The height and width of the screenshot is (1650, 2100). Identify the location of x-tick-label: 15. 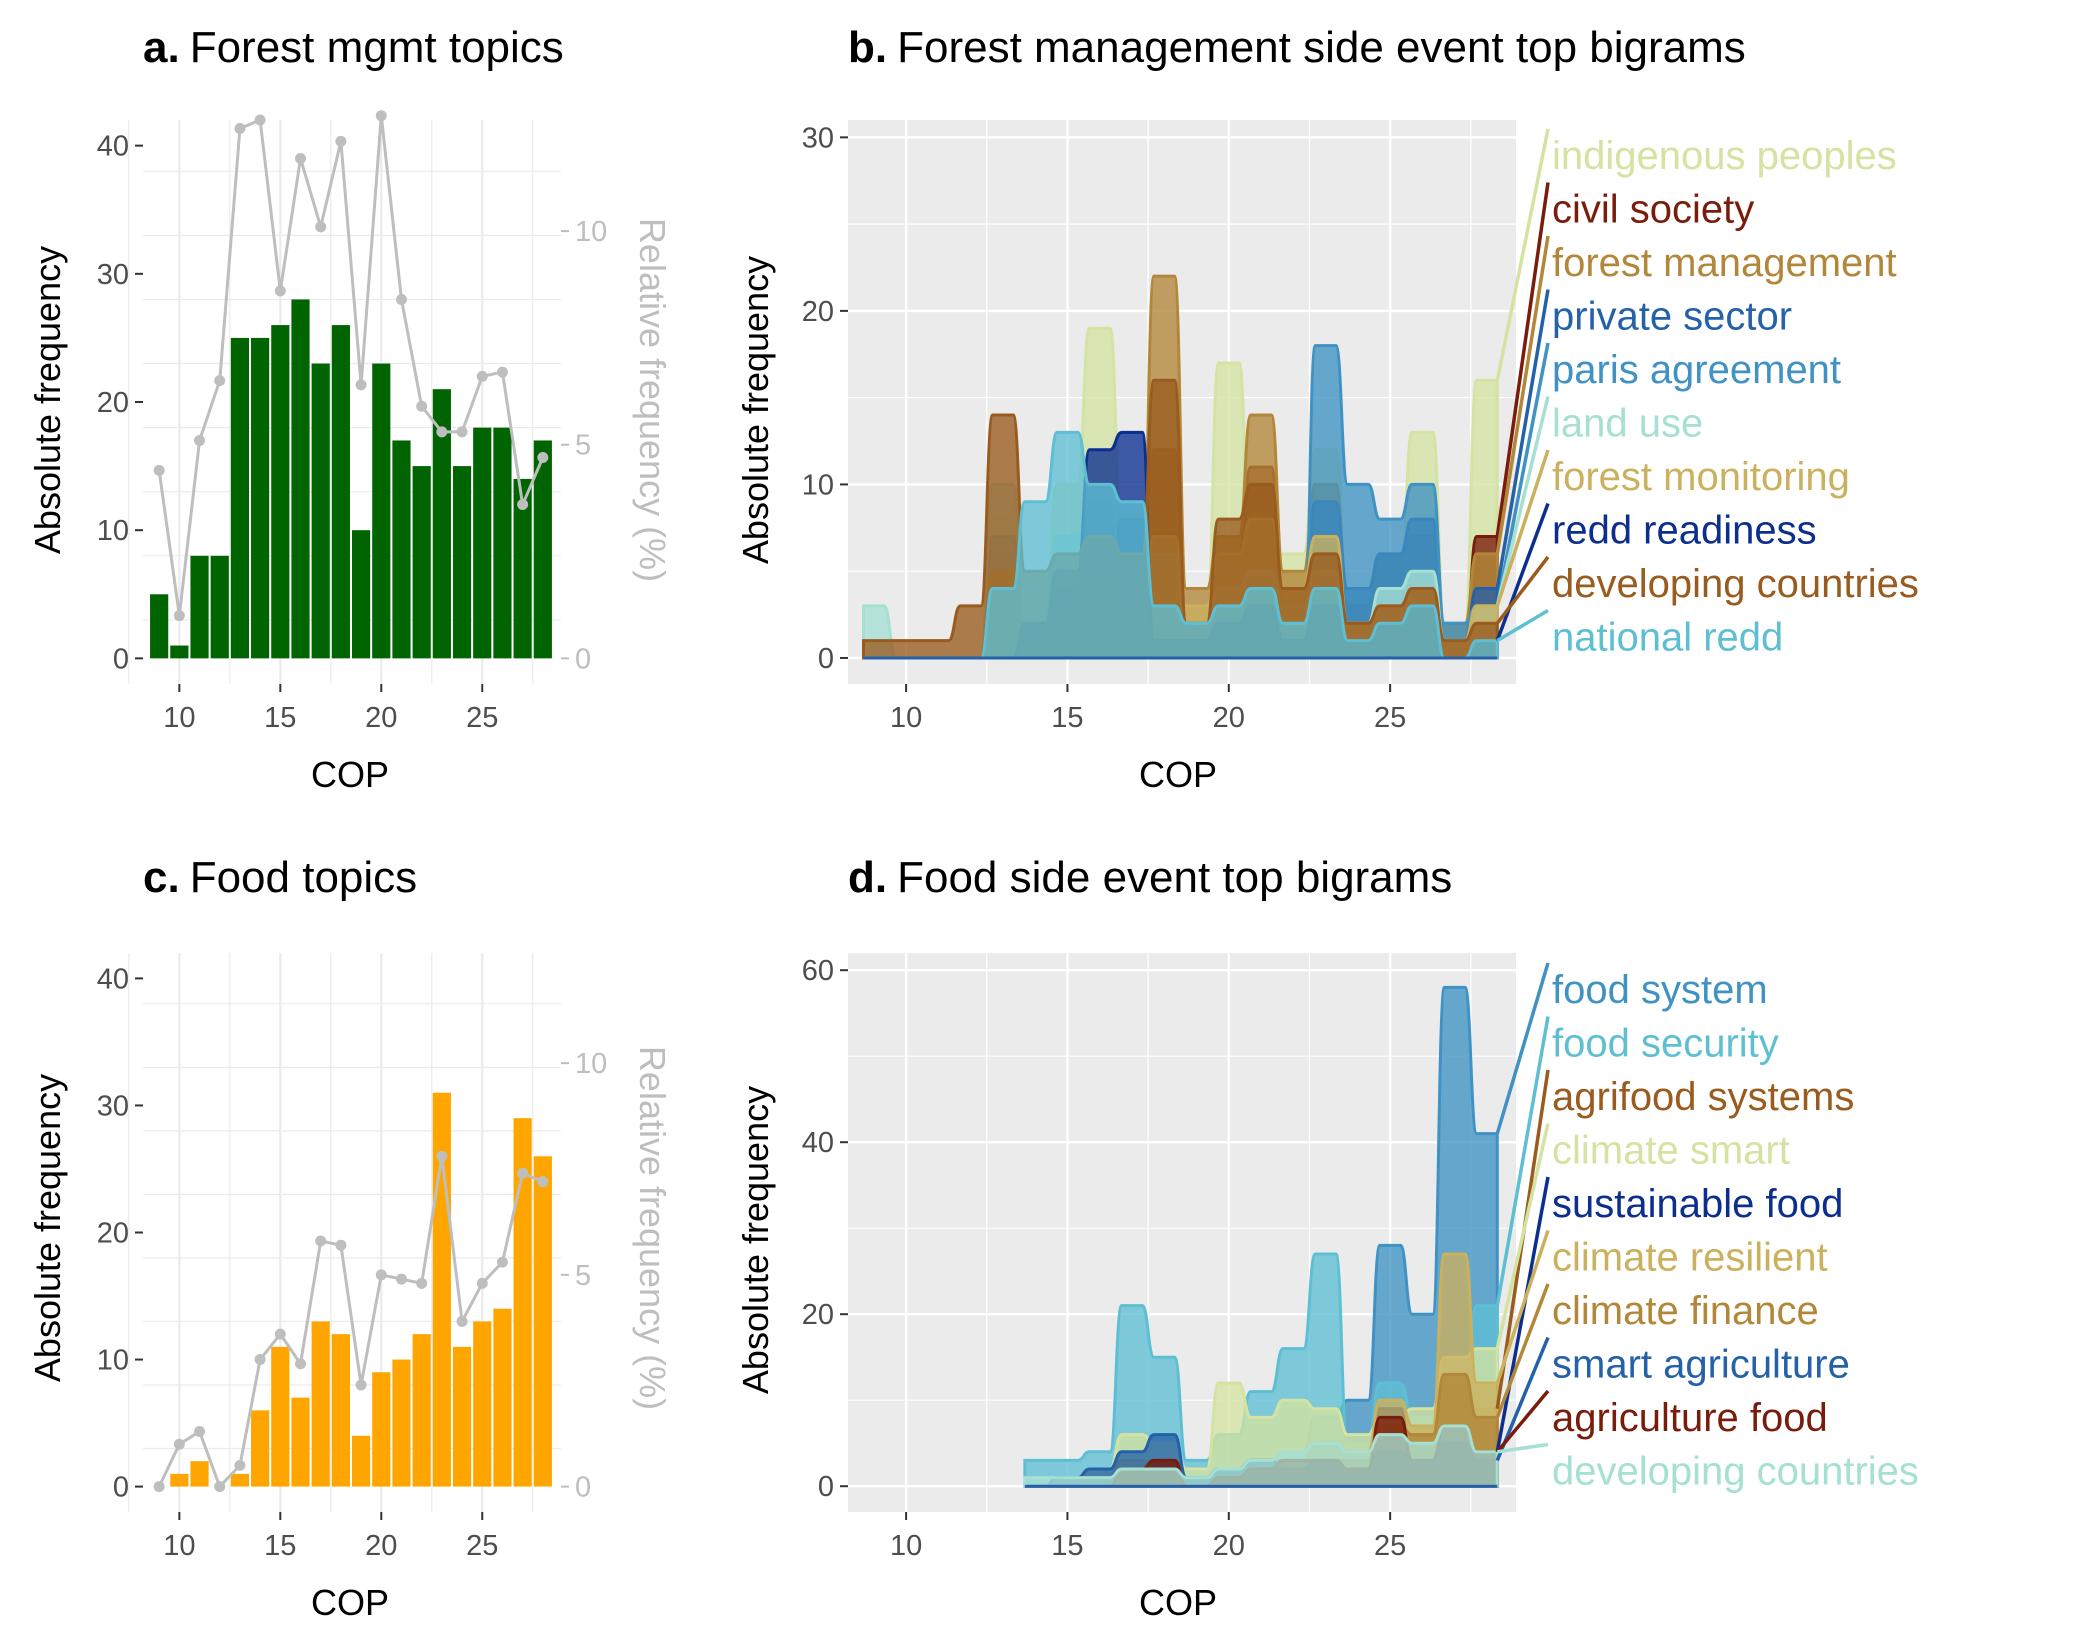
(1067, 718).